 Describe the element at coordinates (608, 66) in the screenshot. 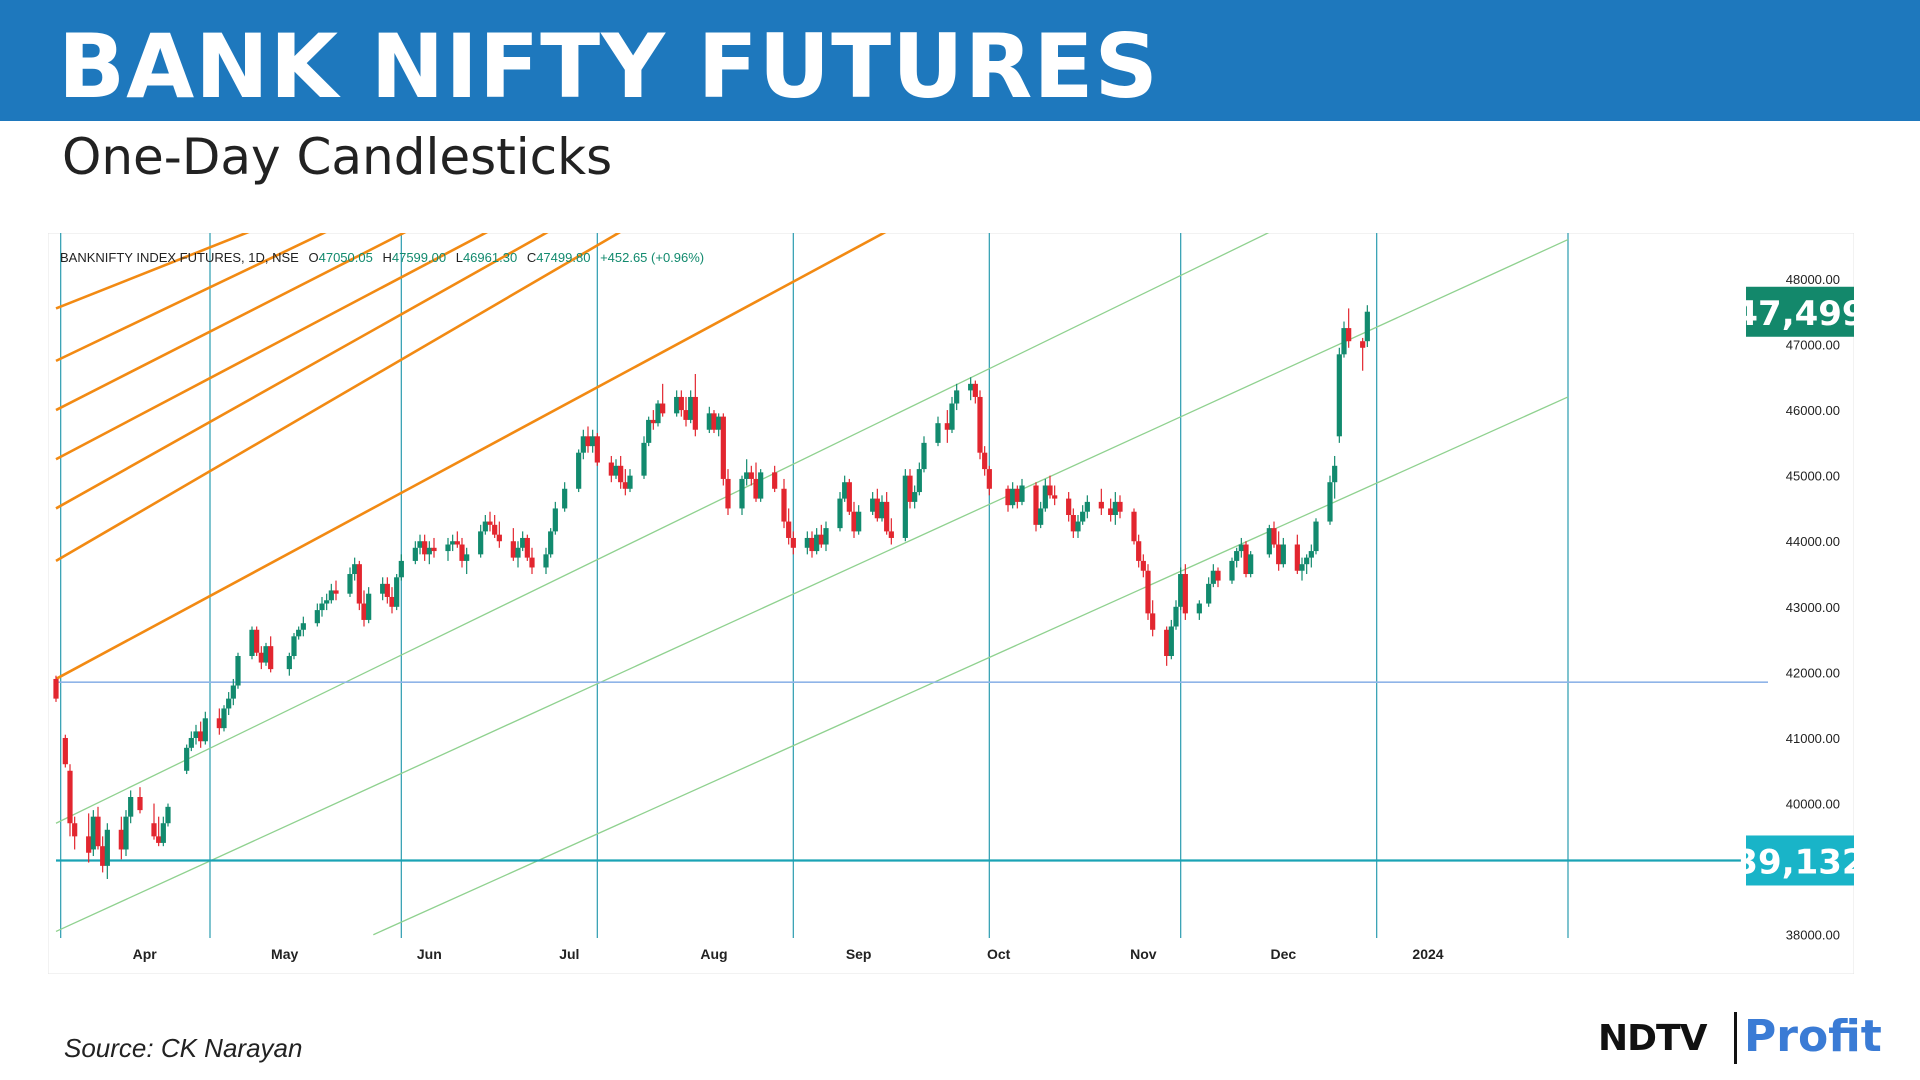

I see `chart-title: BANK NIFTY FUTURES` at that location.